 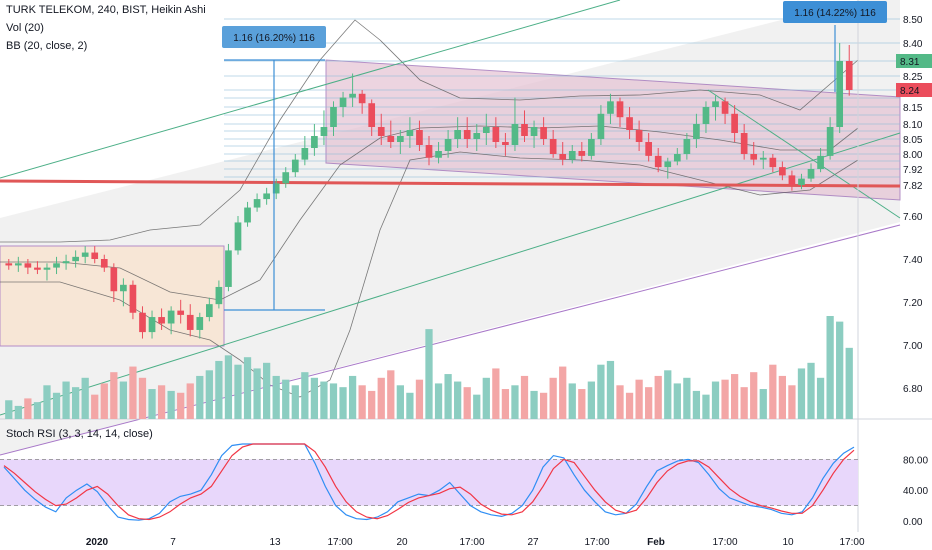 What do you see at coordinates (915, 491) in the screenshot?
I see `stoch-tick-label: 40.00` at bounding box center [915, 491].